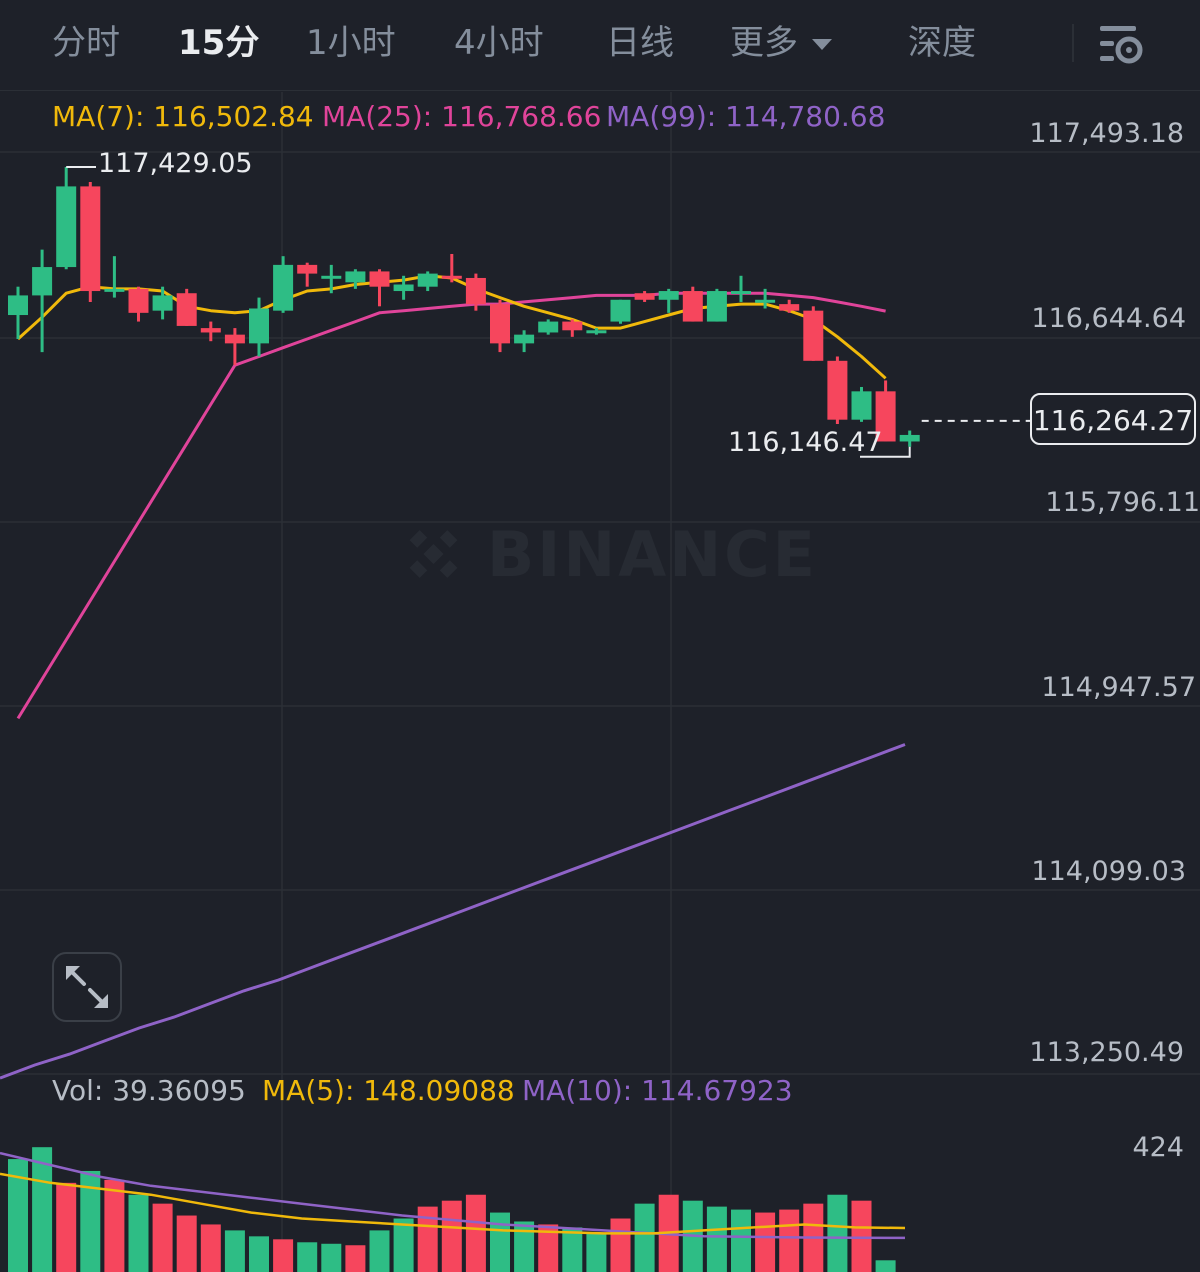 This screenshot has height=1272, width=1200. Describe the element at coordinates (433, 554) in the screenshot. I see `binance-logo-icon` at that location.